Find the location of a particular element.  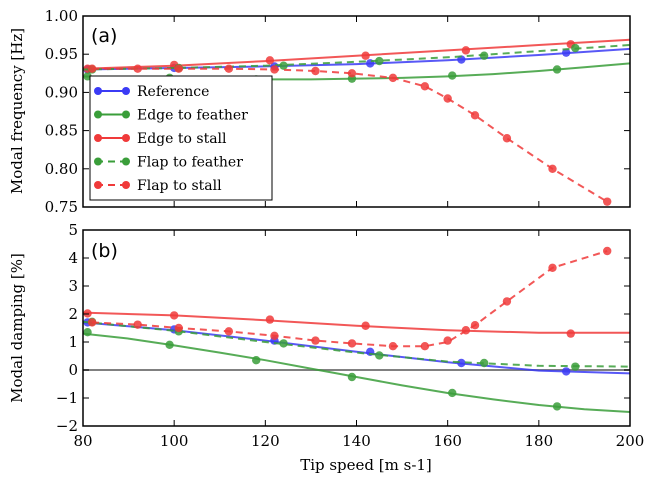

y-tick-label: 0.80 is located at coordinates (61, 169).